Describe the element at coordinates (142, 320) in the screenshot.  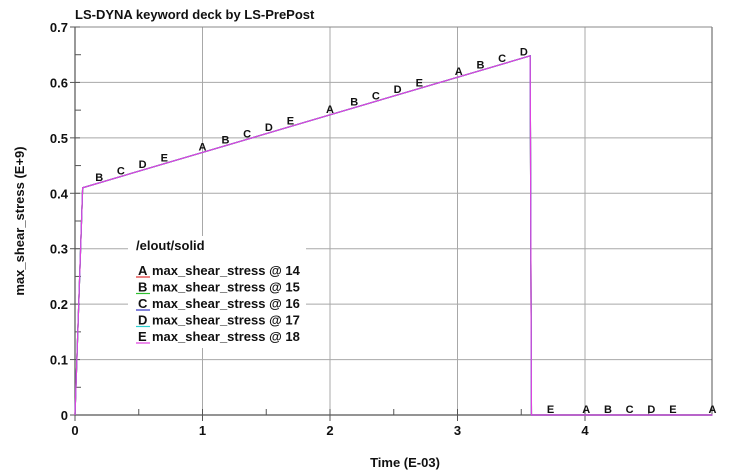
I see `legend-marker: D` at that location.